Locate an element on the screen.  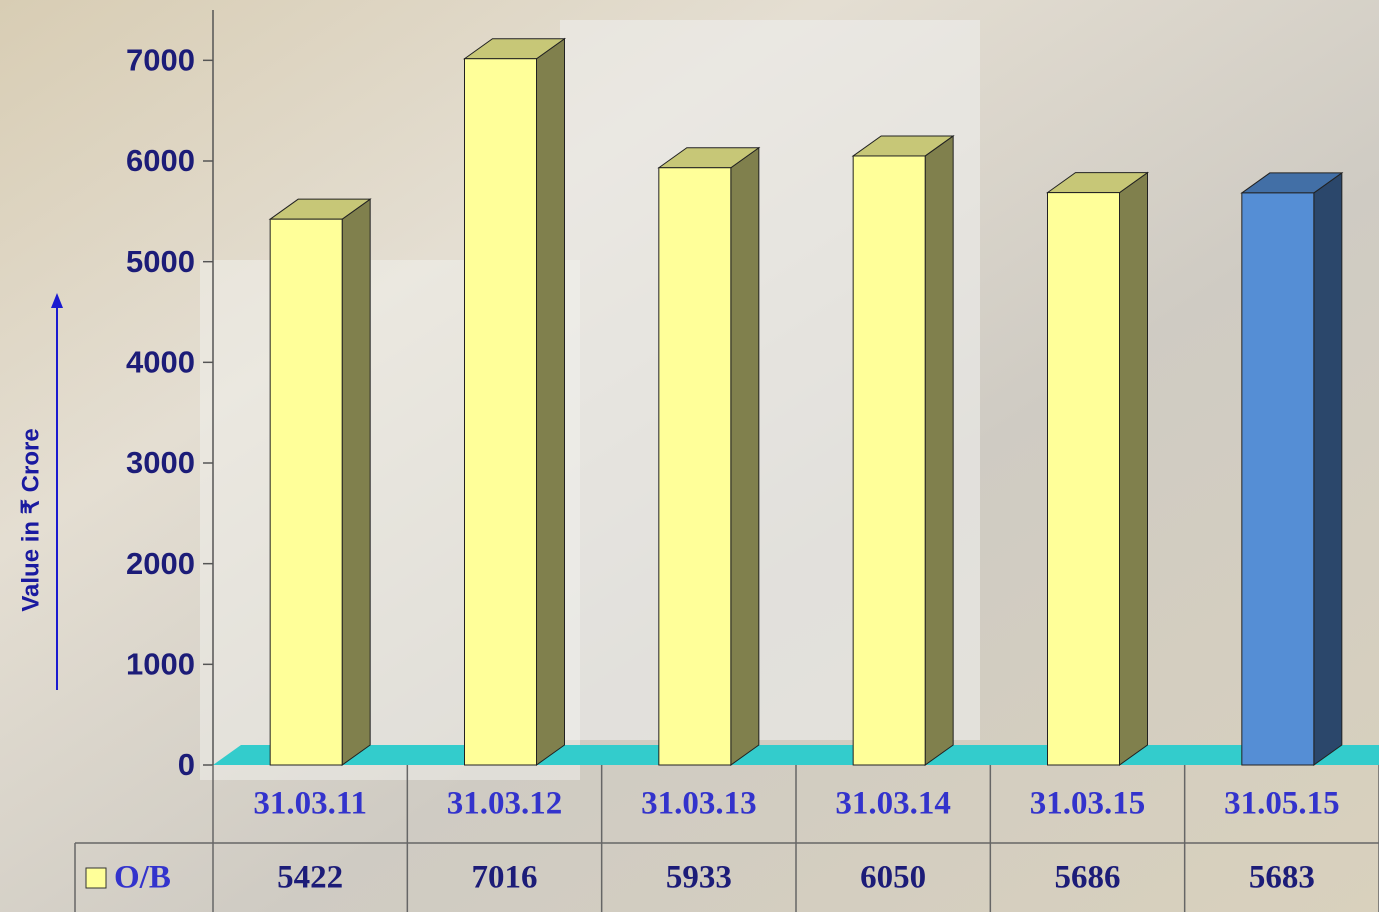
y-tick-label: 6000 is located at coordinates (160, 160).